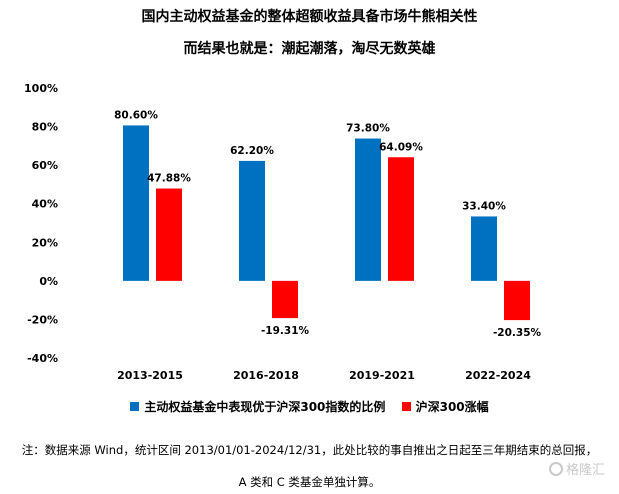 The height and width of the screenshot is (494, 619). What do you see at coordinates (45, 165) in the screenshot?
I see `y-tick-label: 60%` at bounding box center [45, 165].